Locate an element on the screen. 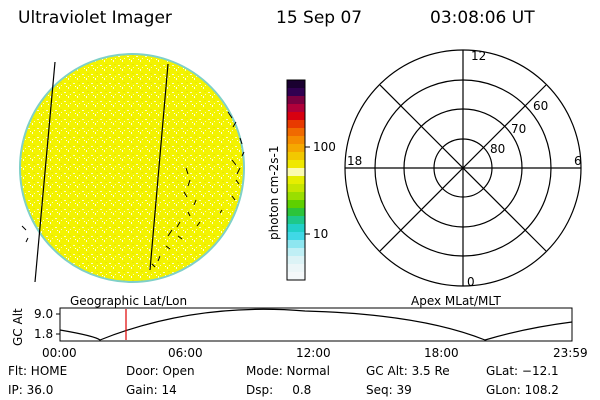 This screenshot has width=600, height=400. info-dsp: Dsp: 0.8 is located at coordinates (279, 390).